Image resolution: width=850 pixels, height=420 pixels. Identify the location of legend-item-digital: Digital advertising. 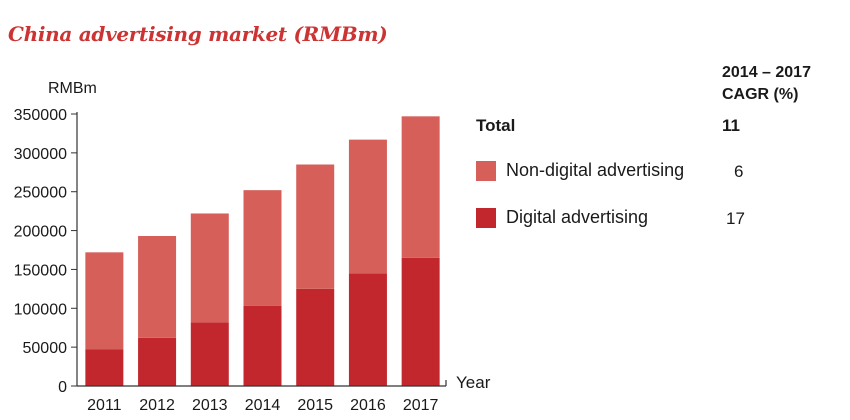
(562, 217).